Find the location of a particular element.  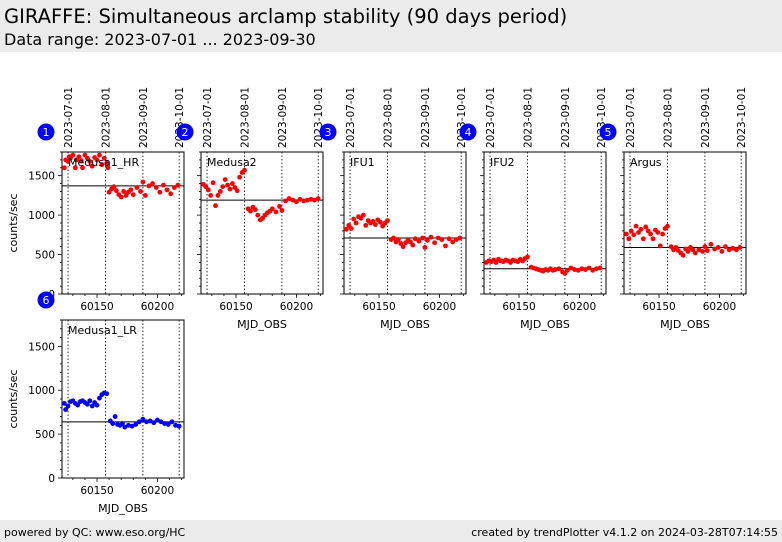

panel-number-text: 5 is located at coordinates (608, 132).